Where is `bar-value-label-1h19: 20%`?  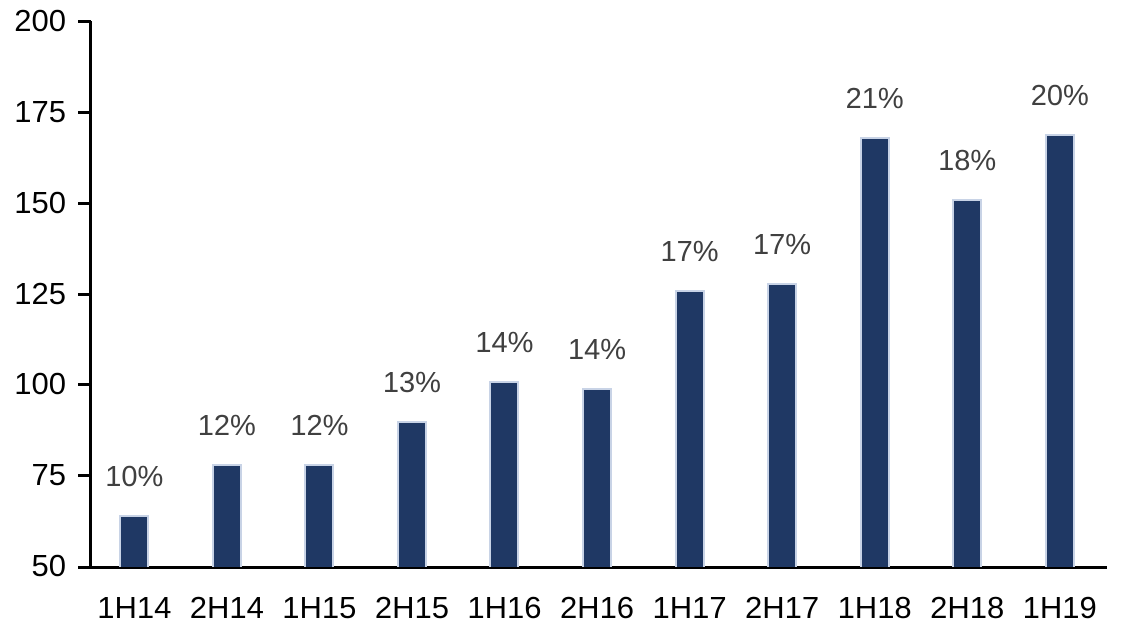 bar-value-label-1h19: 20% is located at coordinates (1059, 95).